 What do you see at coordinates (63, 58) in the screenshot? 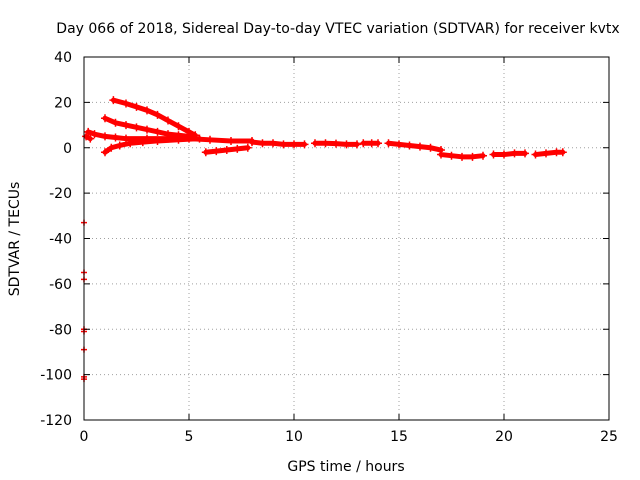
I see `y-tick-label: 40` at bounding box center [63, 58].